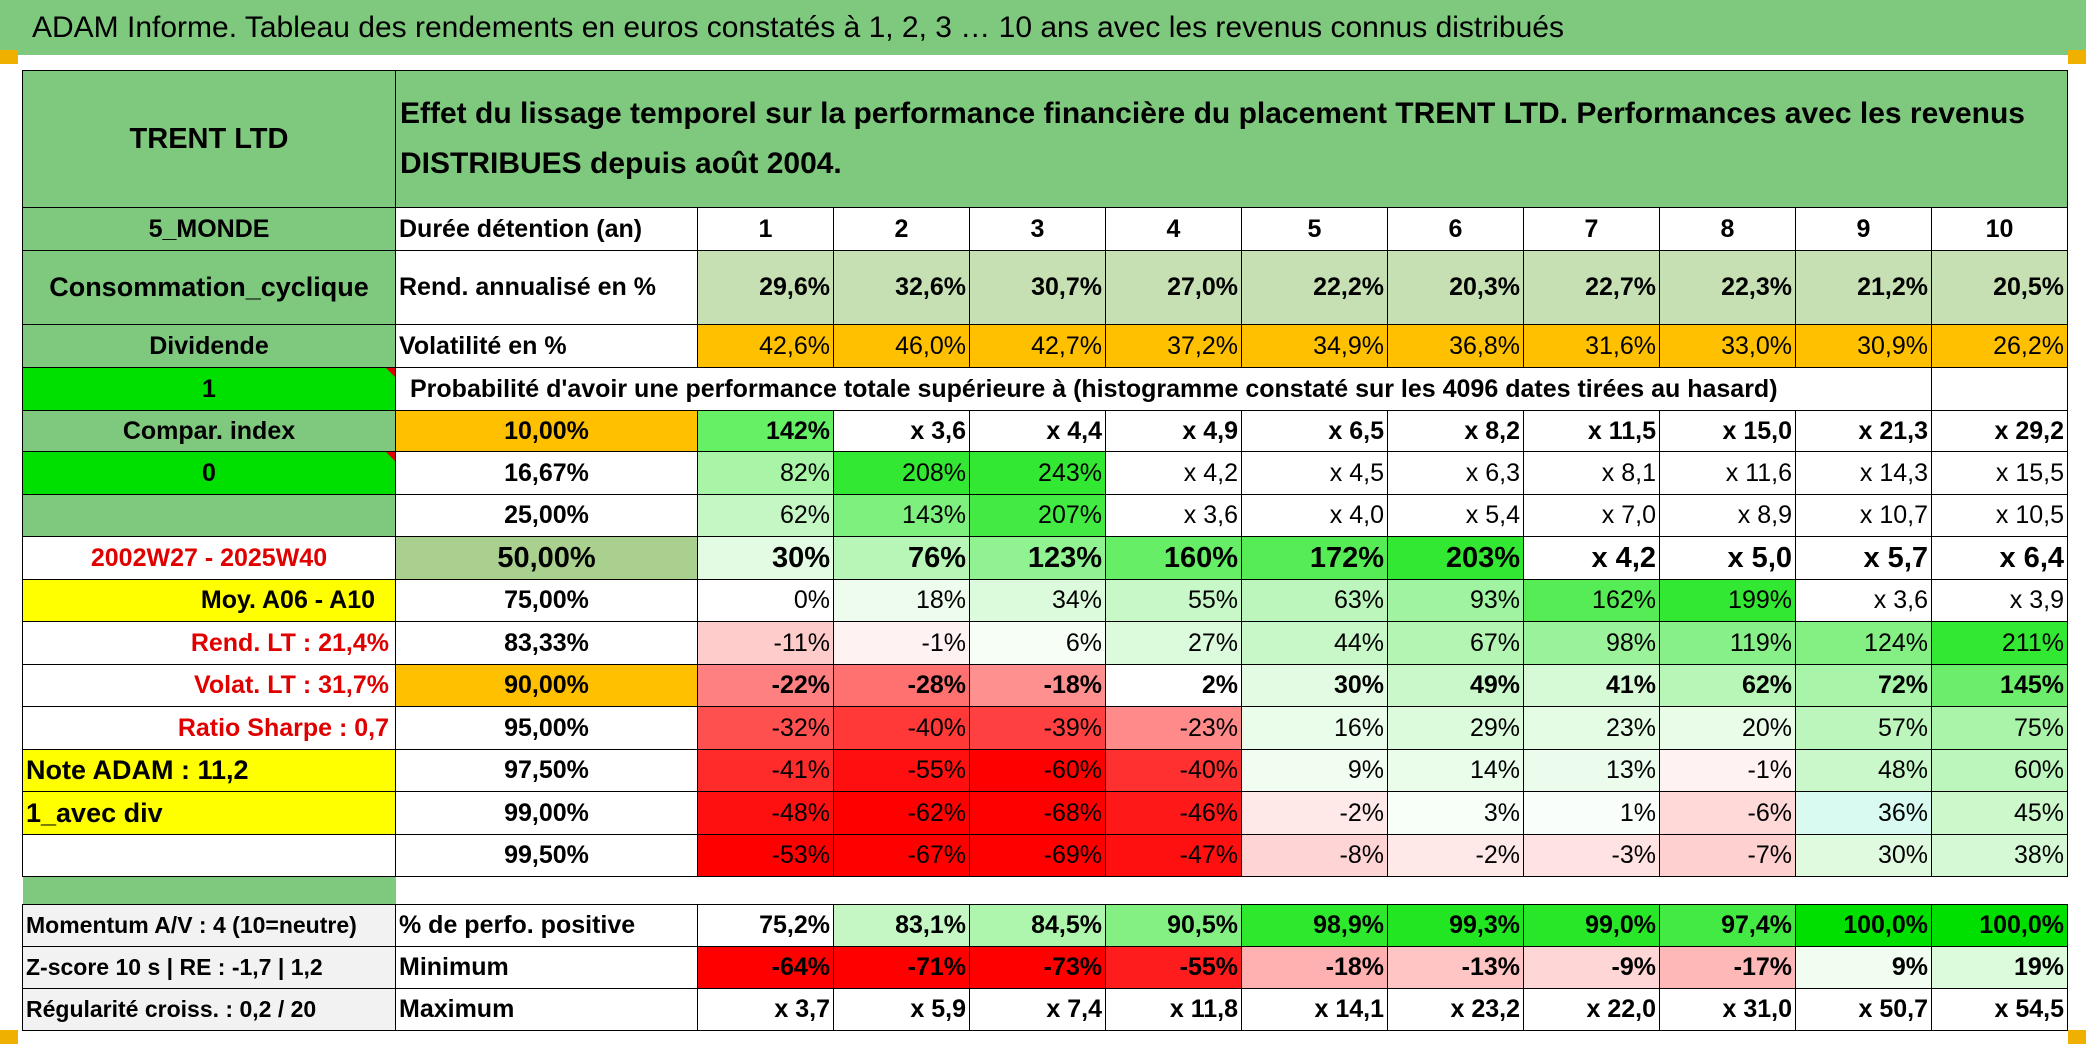 Image resolution: width=2086 pixels, height=1044 pixels. Describe the element at coordinates (1591, 473) in the screenshot. I see `probability-cell: x 8,1` at that location.